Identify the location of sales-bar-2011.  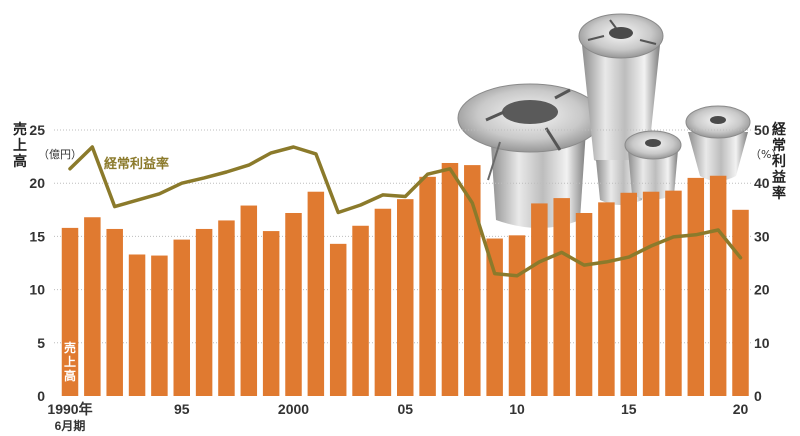
(539, 299).